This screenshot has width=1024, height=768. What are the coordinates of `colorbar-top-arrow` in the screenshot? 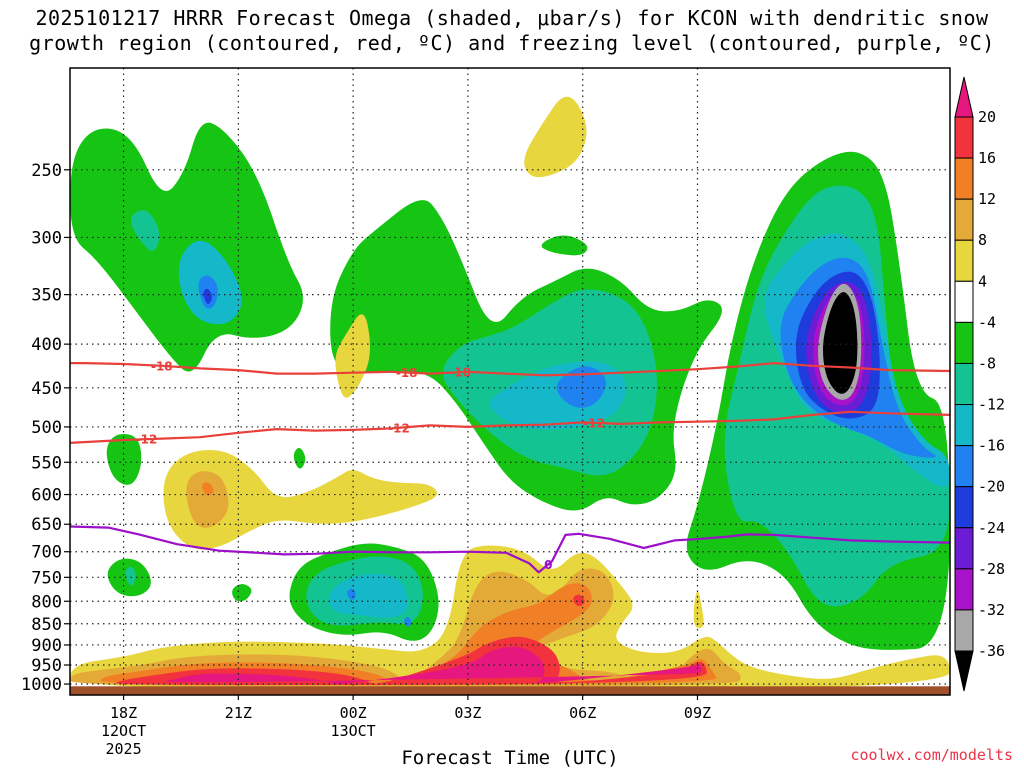 It's located at (964, 97).